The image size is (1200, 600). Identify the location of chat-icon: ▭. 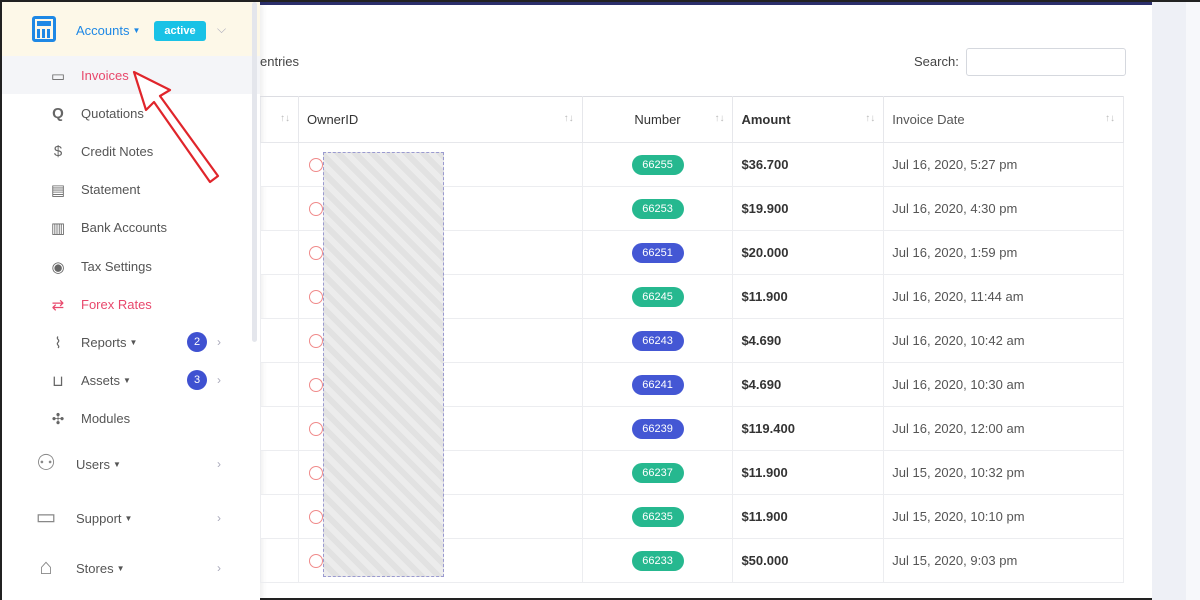
(46, 516).